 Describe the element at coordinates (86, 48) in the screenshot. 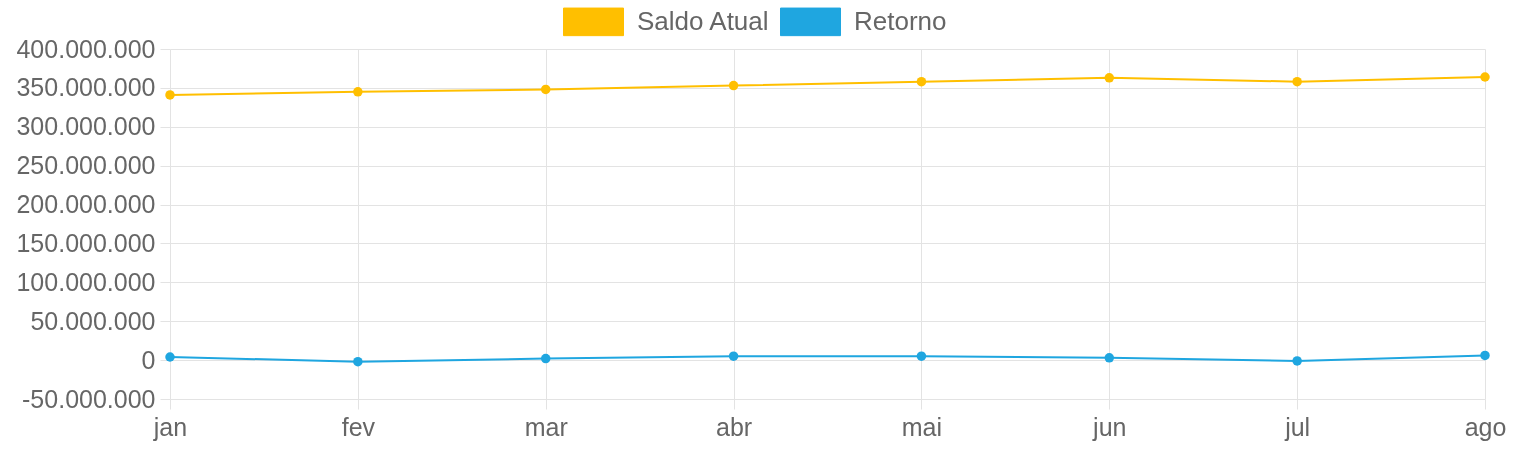

I see `y-tick-label: 400.000.000` at that location.